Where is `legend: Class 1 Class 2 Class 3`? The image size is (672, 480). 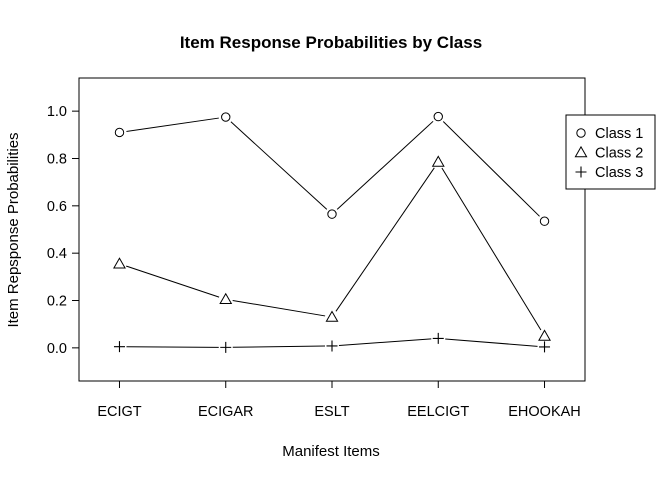 legend: Class 1 Class 2 Class 3 is located at coordinates (610, 152).